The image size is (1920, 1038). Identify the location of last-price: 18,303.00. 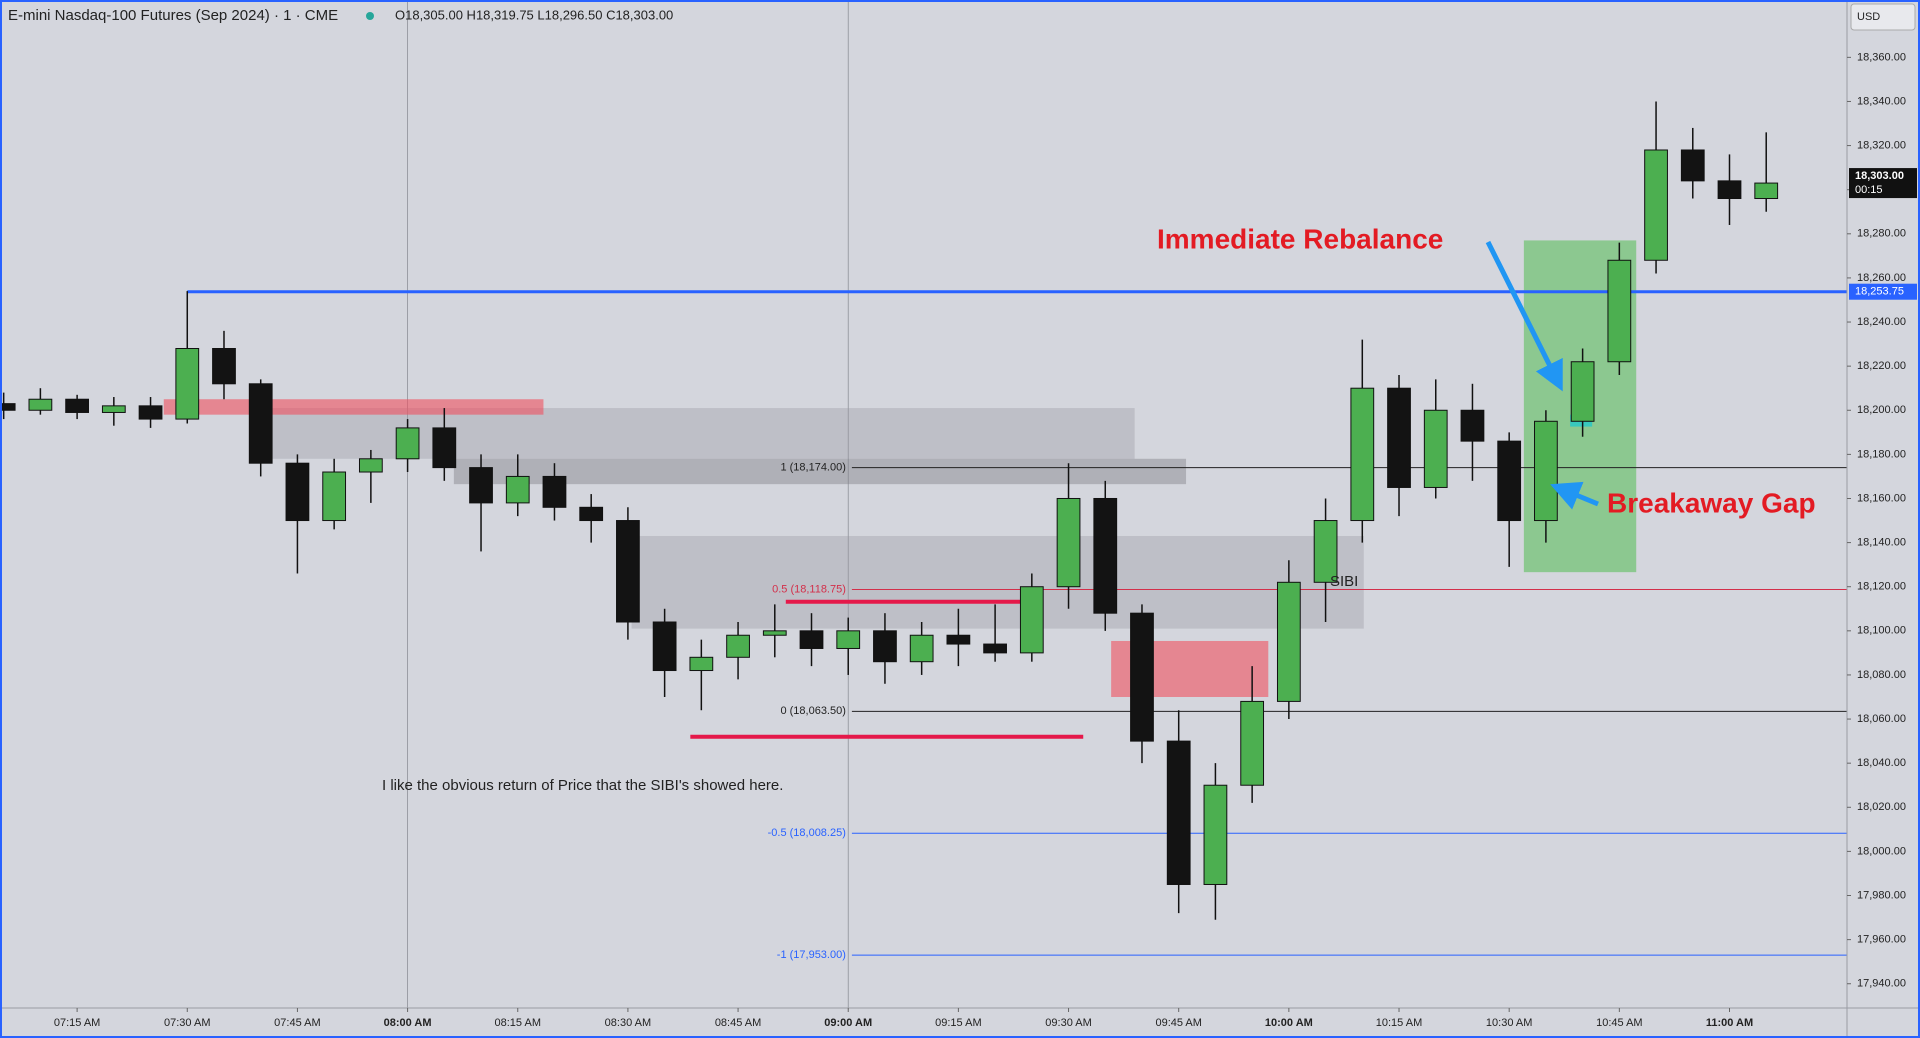
(1879, 176).